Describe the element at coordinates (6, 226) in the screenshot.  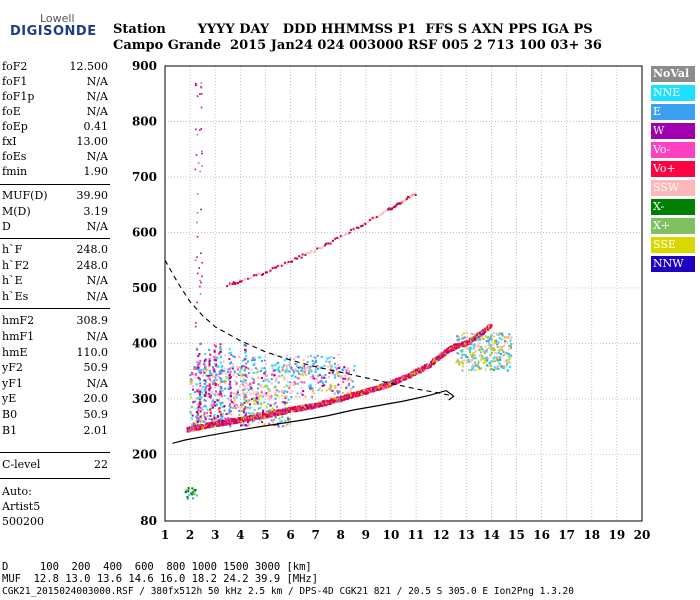
I see `param-name: D` at that location.